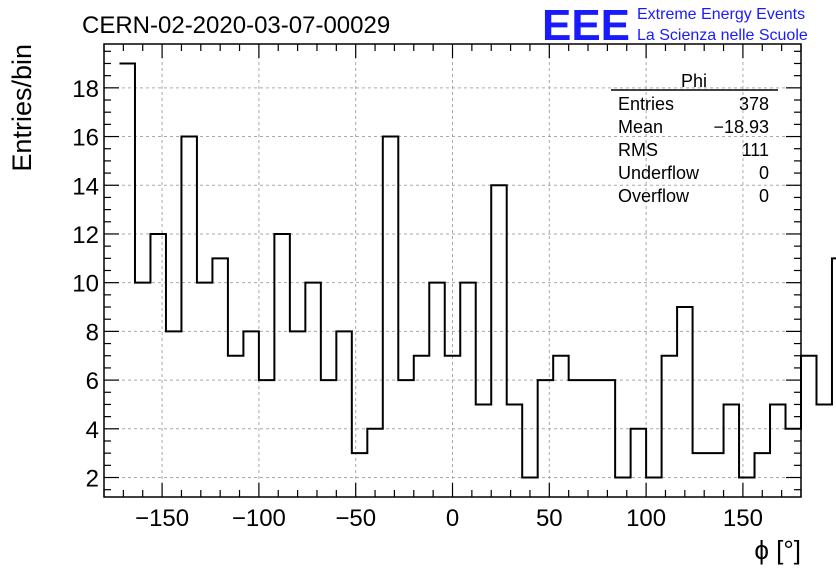 This screenshot has height=572, width=836. Describe the element at coordinates (549, 518) in the screenshot. I see `x-tick-label: 50` at that location.